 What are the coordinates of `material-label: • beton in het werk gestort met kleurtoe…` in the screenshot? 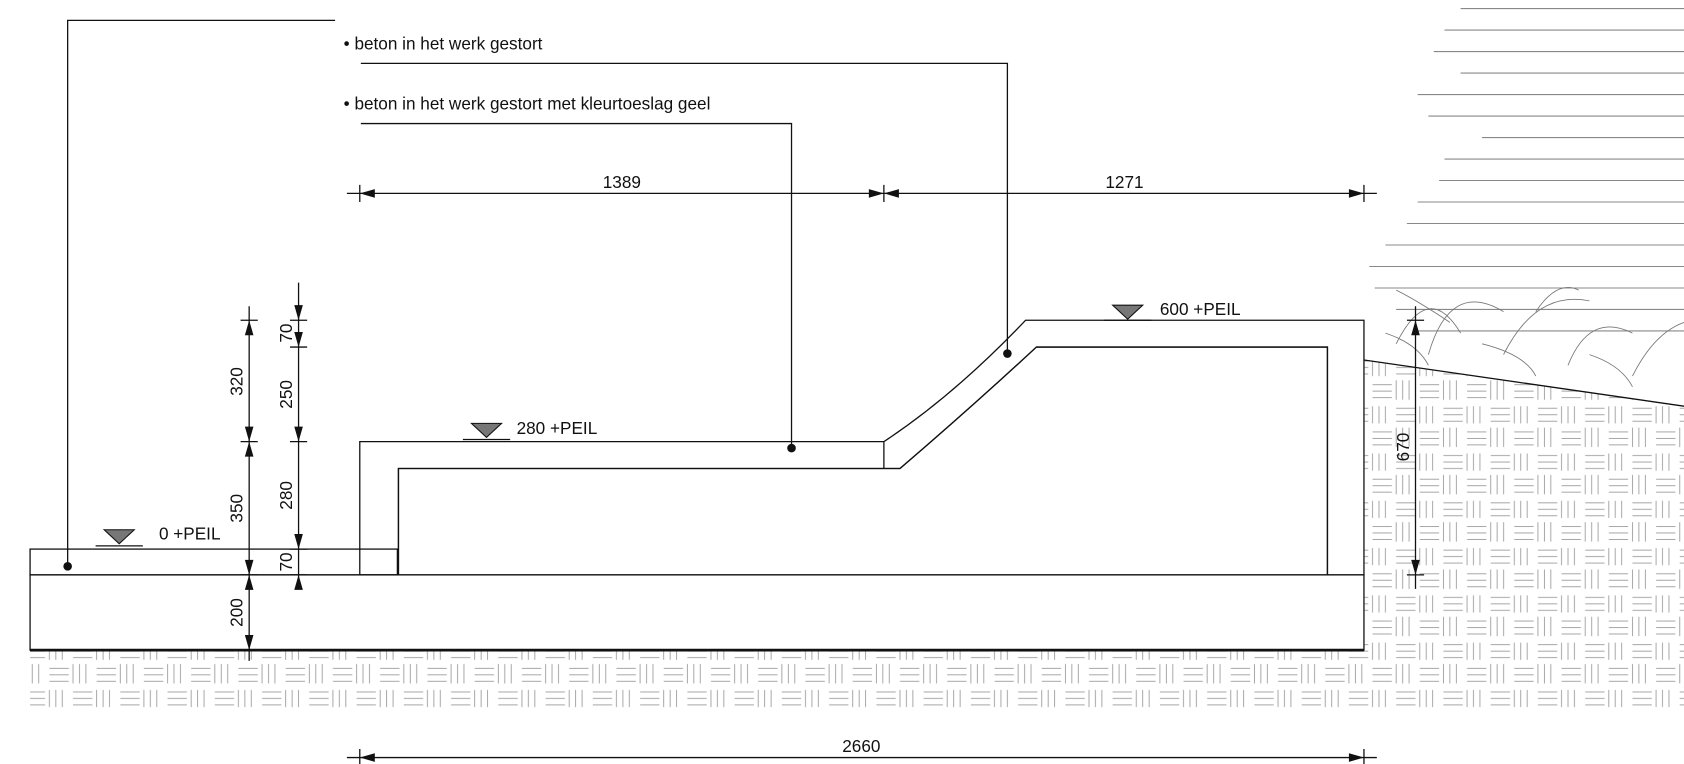 It's located at (527, 104).